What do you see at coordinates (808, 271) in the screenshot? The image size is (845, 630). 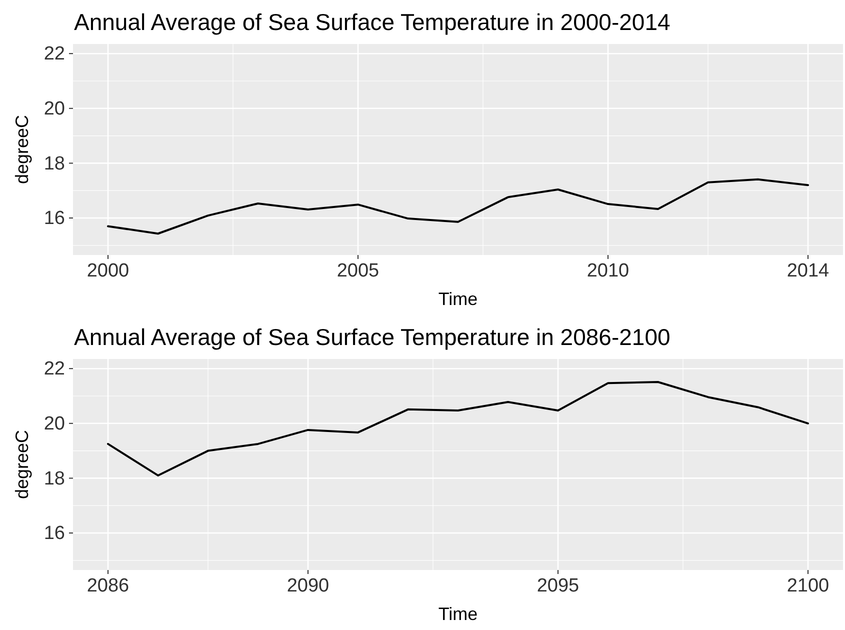 I see `x-tick-label: 2014` at bounding box center [808, 271].